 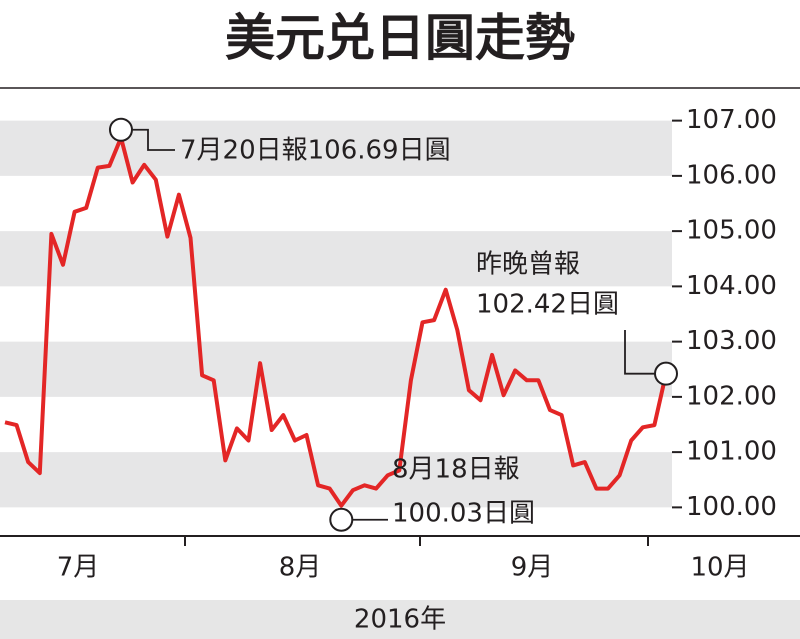 I want to click on x-tick-label: 7月, so click(x=78, y=568).